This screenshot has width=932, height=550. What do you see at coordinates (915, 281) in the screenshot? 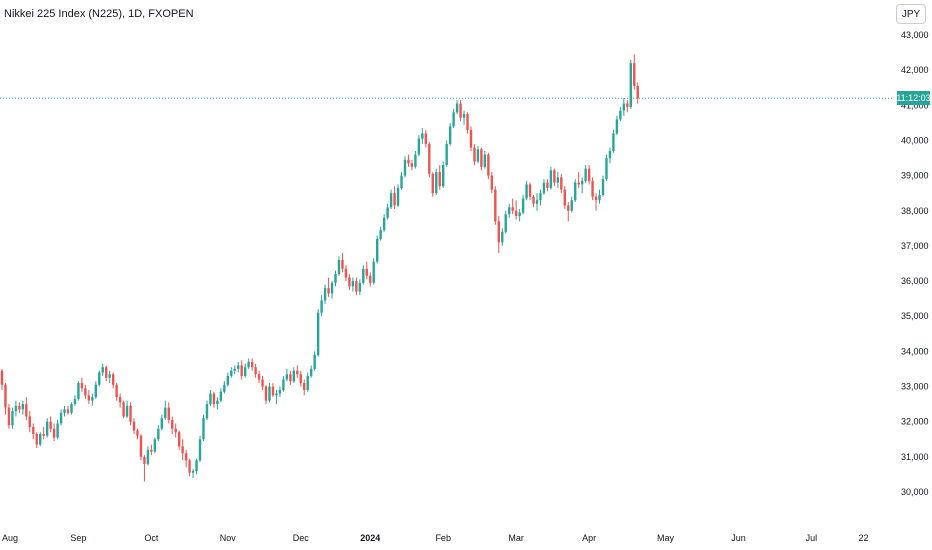
I see `y-tick-label: 36,000` at bounding box center [915, 281].